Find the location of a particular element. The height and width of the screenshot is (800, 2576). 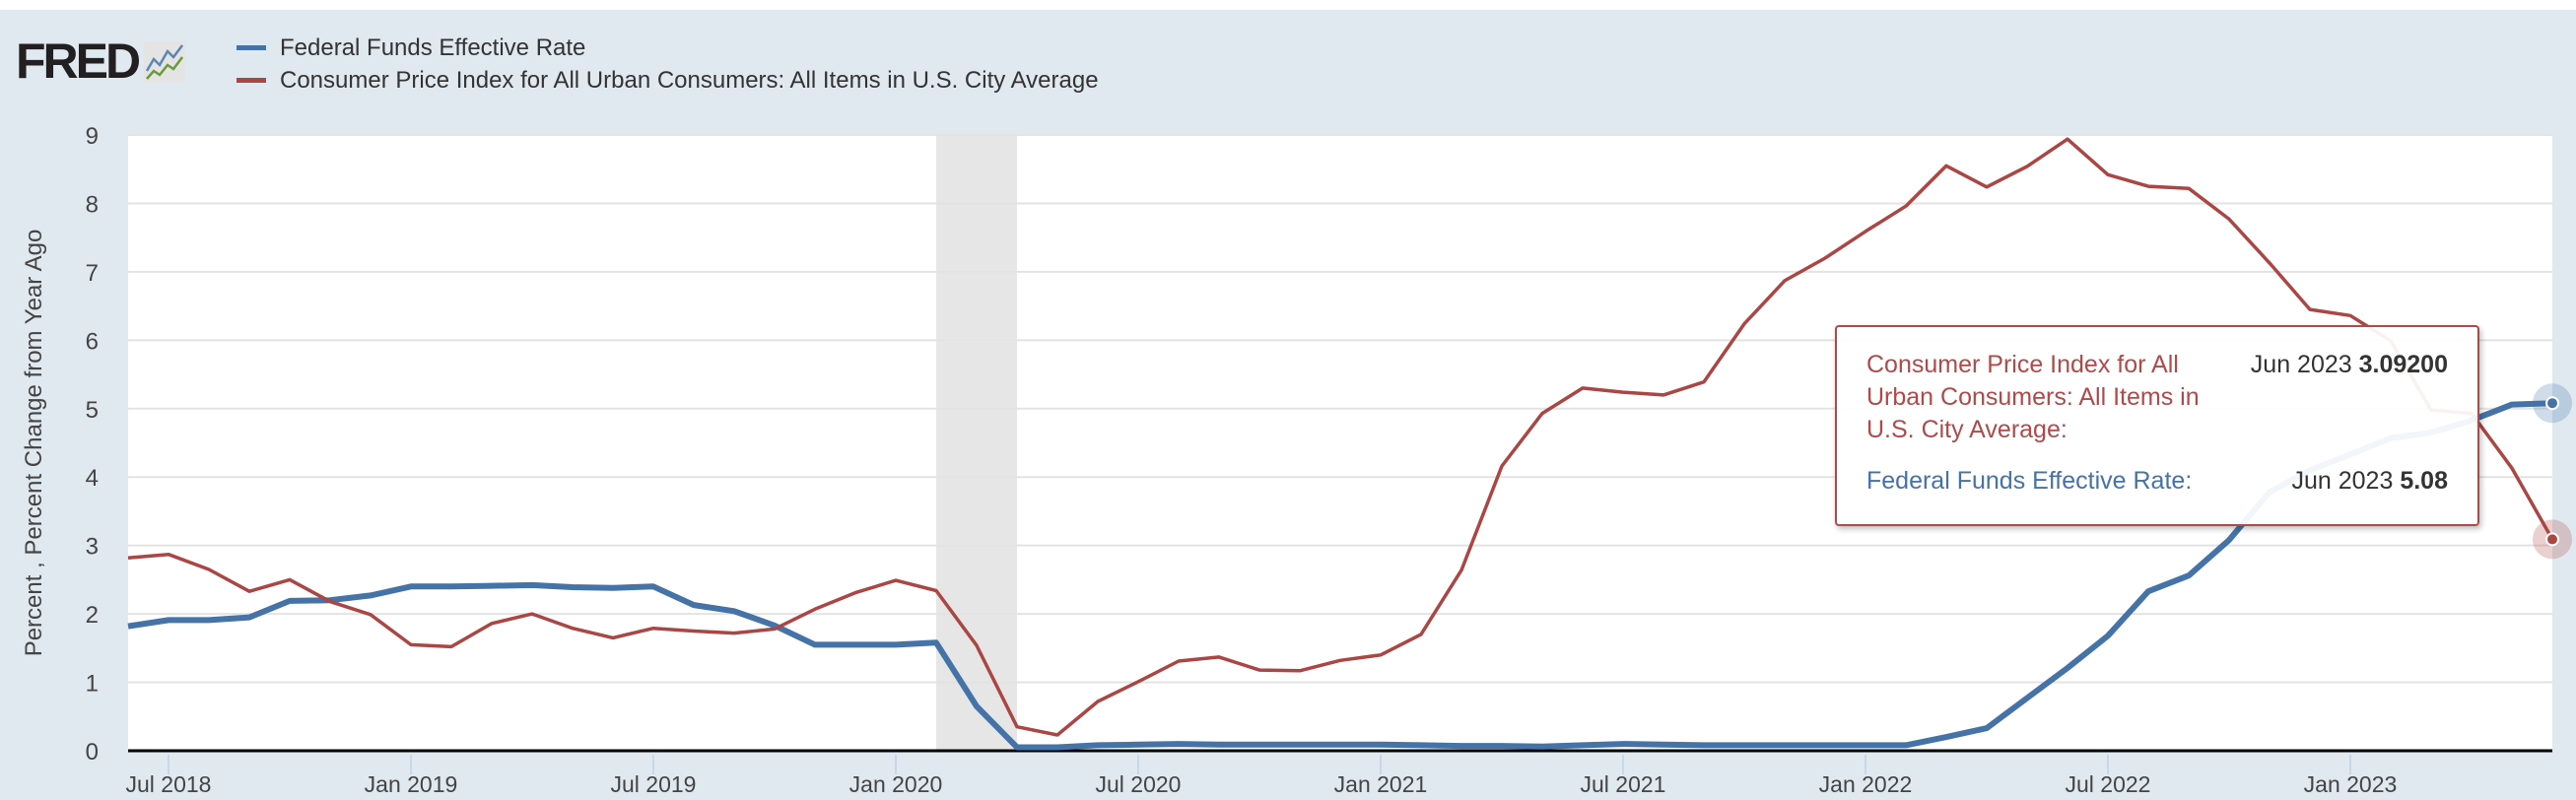

y-tick-label: 0 is located at coordinates (92, 752).